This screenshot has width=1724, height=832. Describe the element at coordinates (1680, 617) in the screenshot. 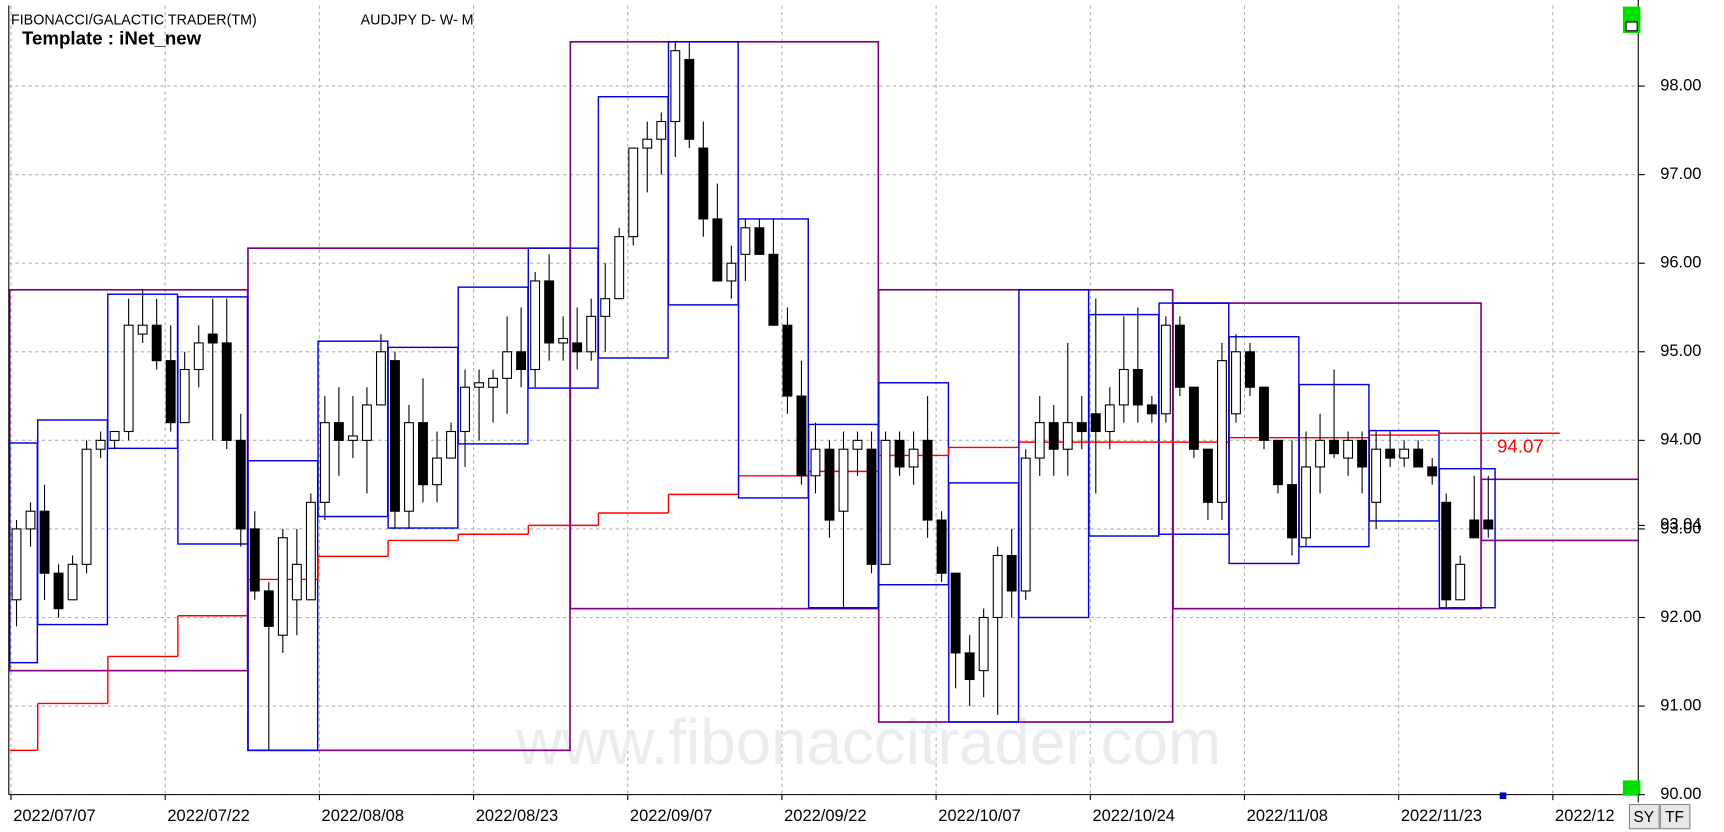

I see `y-tick-label: 92.00` at that location.